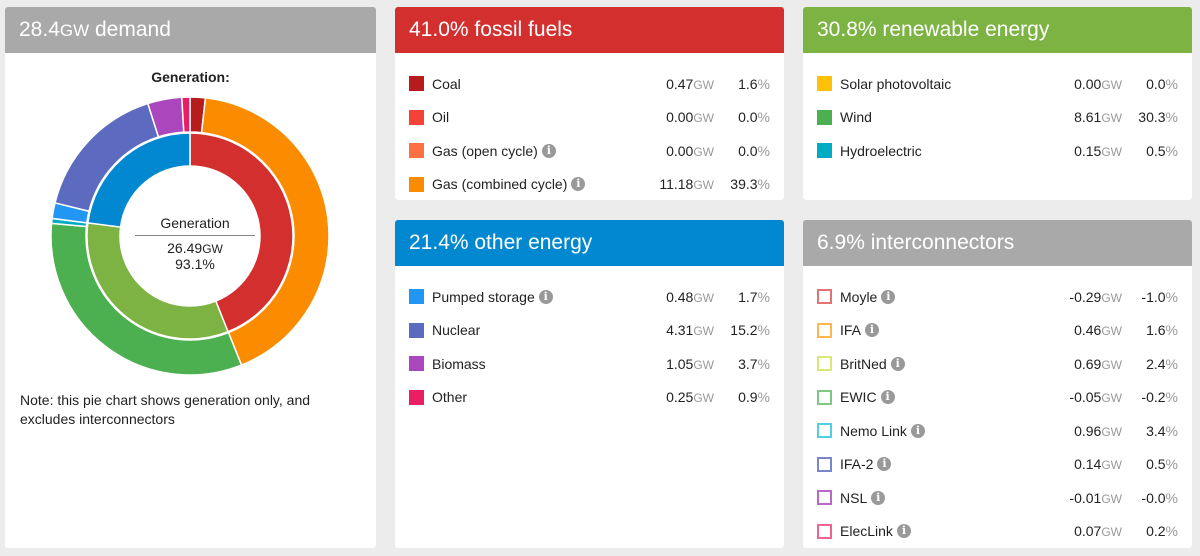 Image resolution: width=1200 pixels, height=556 pixels. What do you see at coordinates (589, 243) in the screenshot?
I see `other-header: 21.4% other energy` at bounding box center [589, 243].